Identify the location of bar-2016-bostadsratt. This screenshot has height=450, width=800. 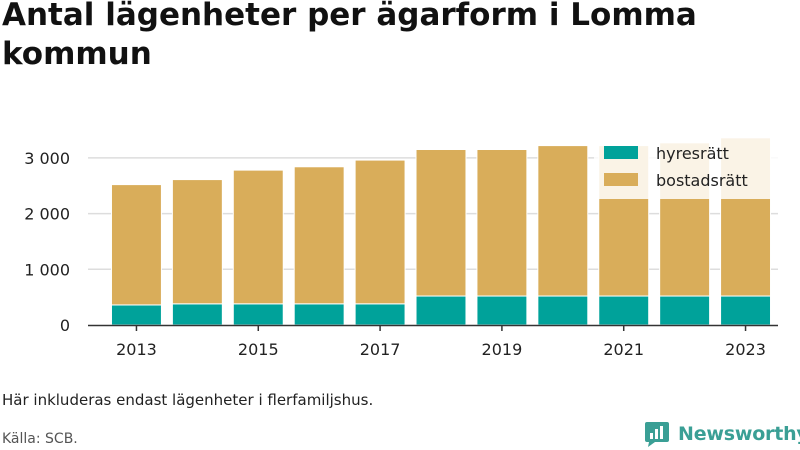
(319, 235).